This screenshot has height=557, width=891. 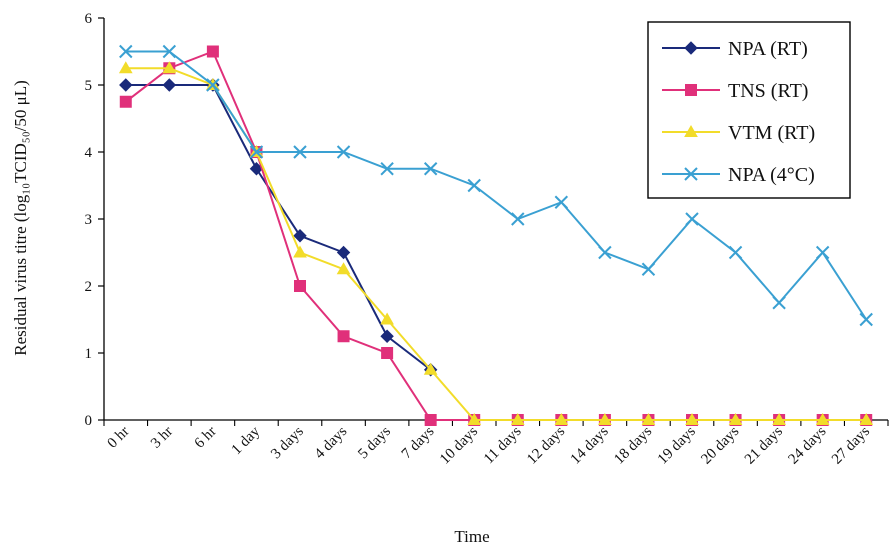 I want to click on legend: NPA (RT) TNS (RT) VTM (RT) NPA (4°C), so click(x=749, y=110).